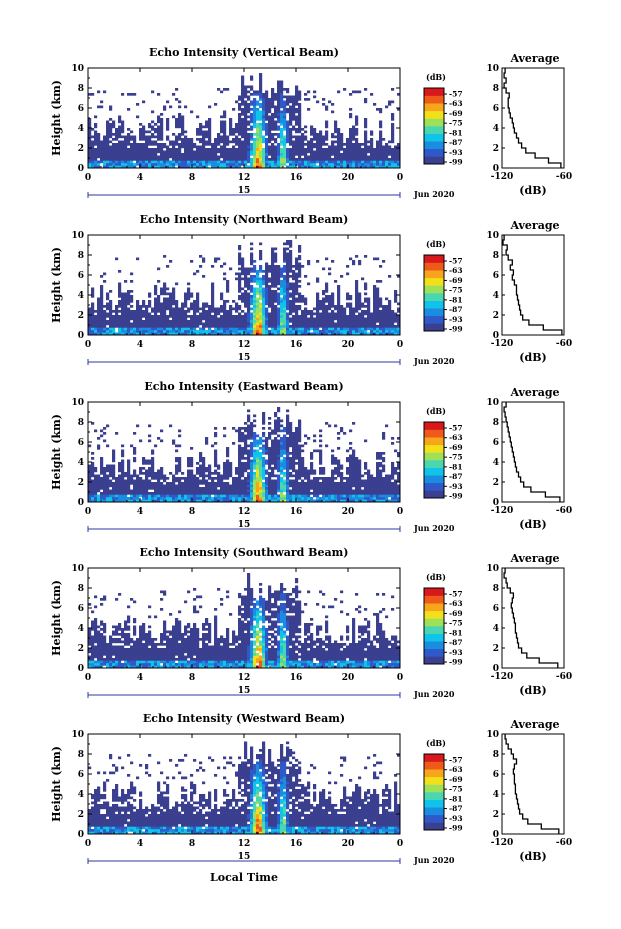  Describe the element at coordinates (81, 835) in the screenshot. I see `y-tick-label: 0` at that location.